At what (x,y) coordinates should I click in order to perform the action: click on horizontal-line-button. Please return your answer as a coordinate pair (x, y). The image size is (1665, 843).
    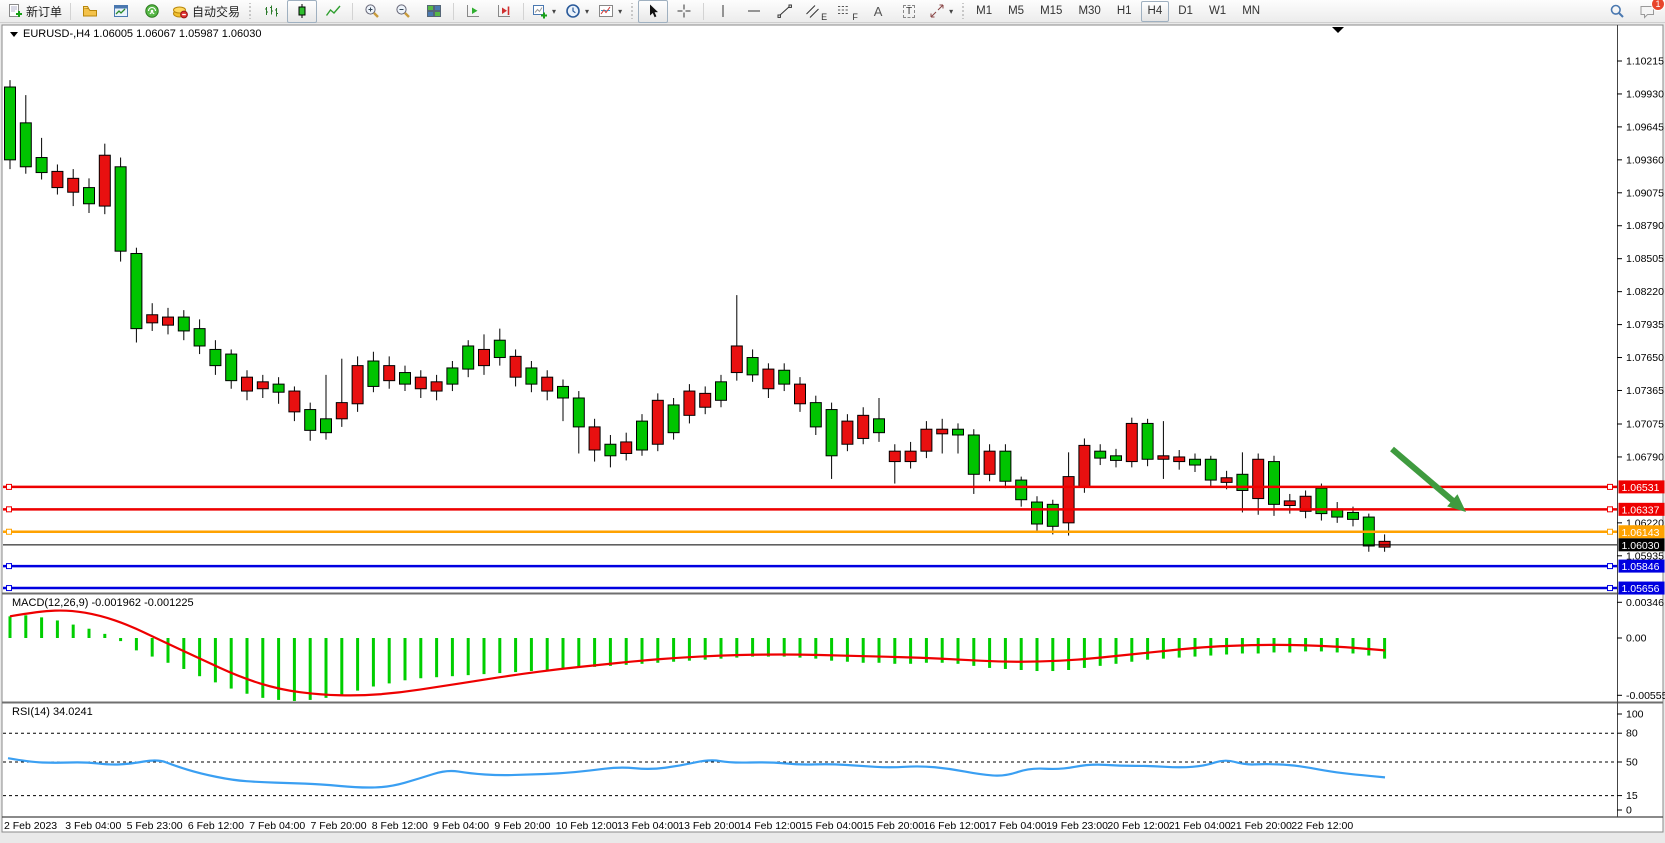
    Looking at the image, I should click on (754, 11).